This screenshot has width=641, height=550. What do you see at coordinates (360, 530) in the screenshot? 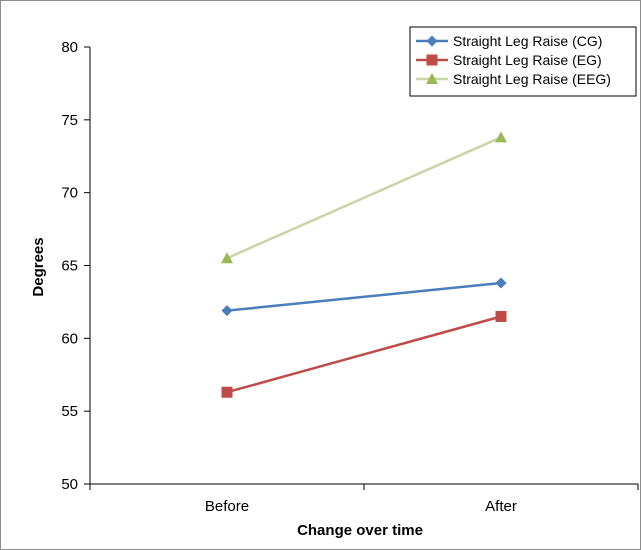
I see `x-axis-title: Change over time` at bounding box center [360, 530].